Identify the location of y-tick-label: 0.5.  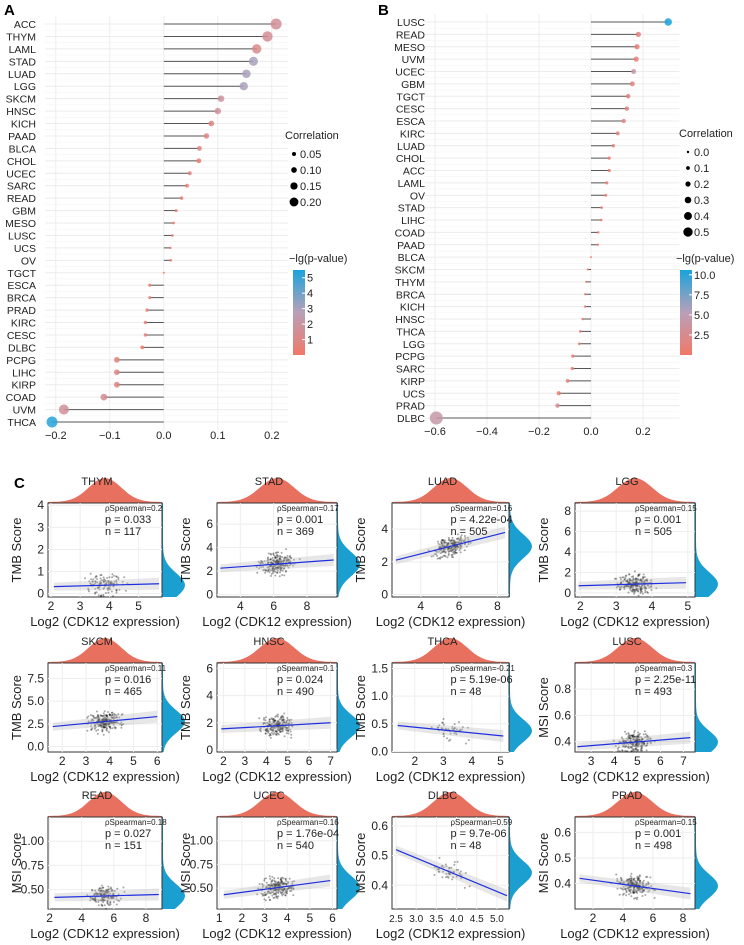
(379, 724).